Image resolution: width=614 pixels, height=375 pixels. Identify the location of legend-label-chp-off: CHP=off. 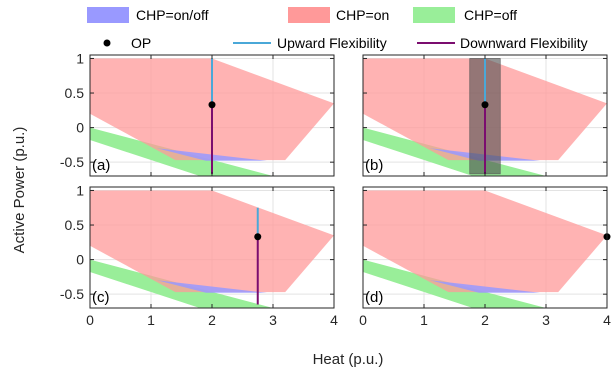
(490, 15).